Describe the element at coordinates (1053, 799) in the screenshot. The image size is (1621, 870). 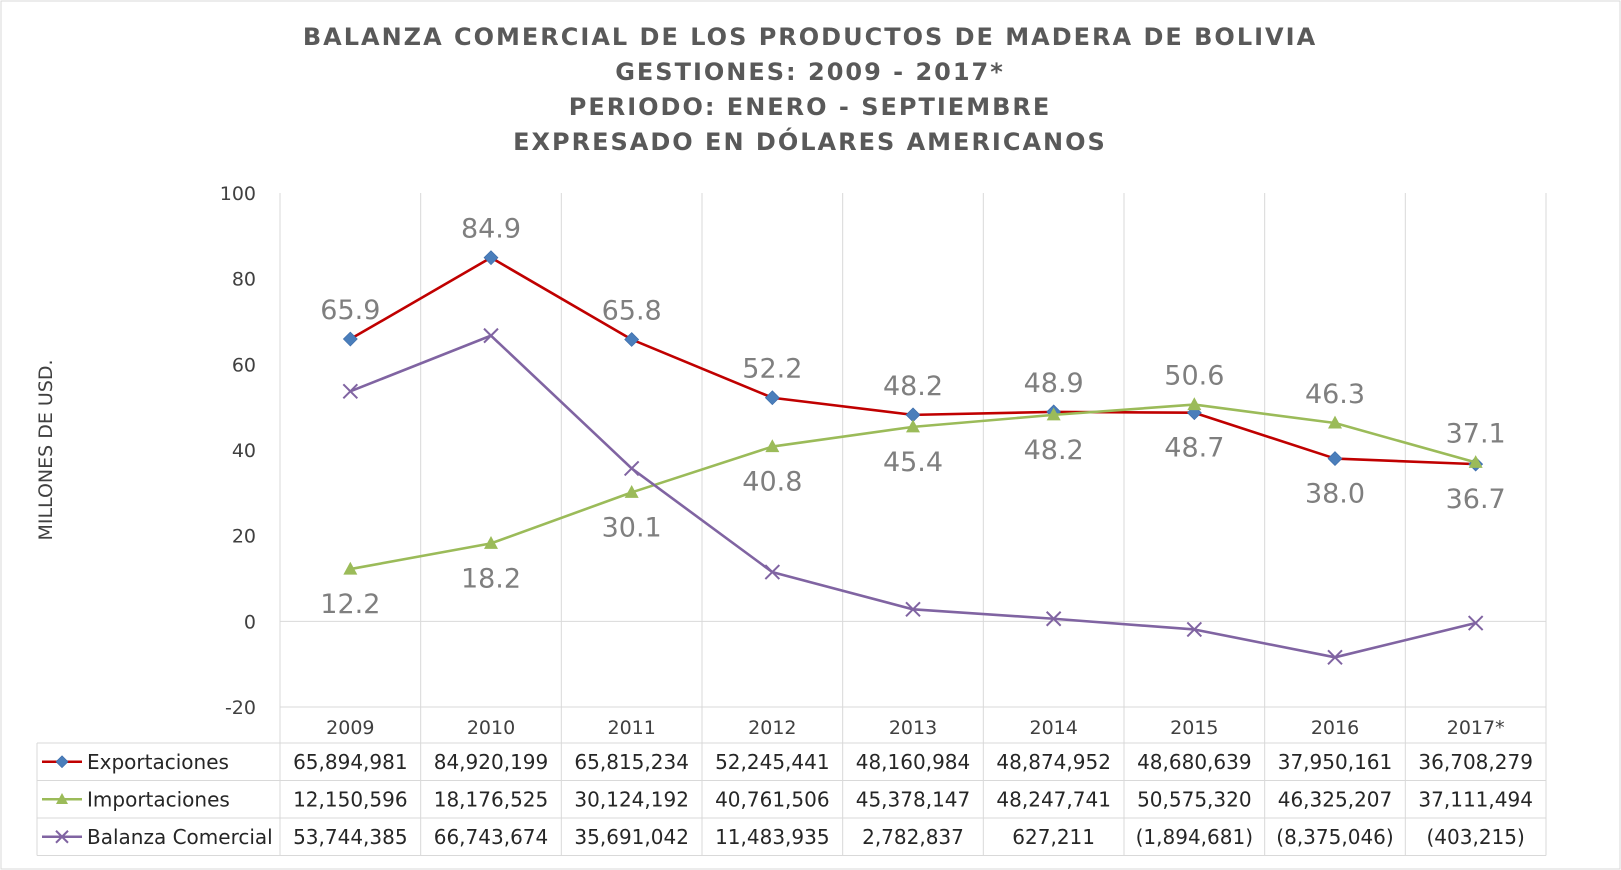
I see `table-cell: 48,247,741` at that location.